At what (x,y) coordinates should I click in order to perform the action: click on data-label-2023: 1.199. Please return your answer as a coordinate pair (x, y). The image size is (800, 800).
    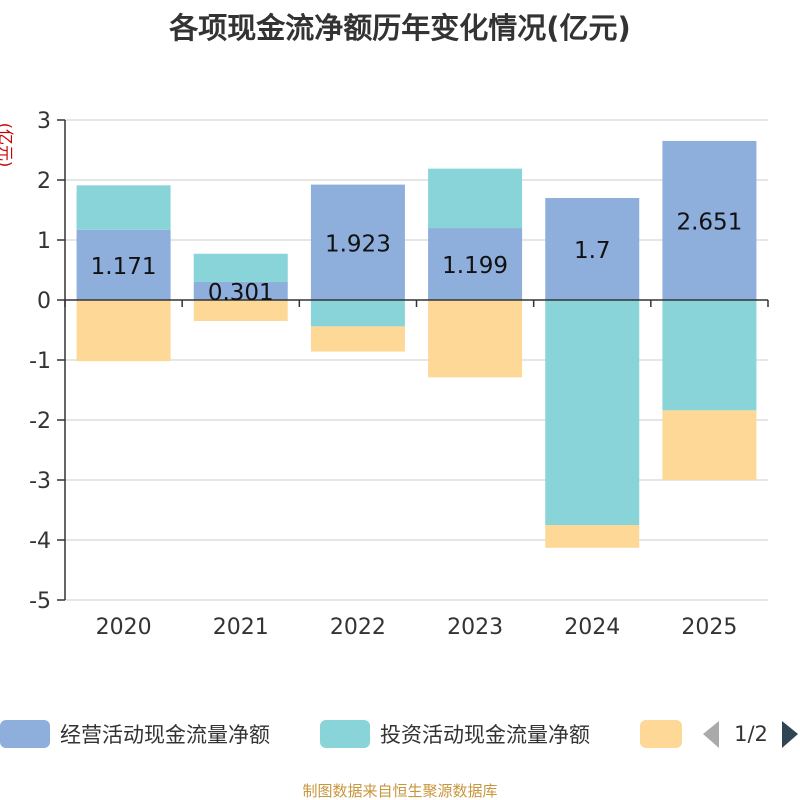
    Looking at the image, I should click on (475, 266).